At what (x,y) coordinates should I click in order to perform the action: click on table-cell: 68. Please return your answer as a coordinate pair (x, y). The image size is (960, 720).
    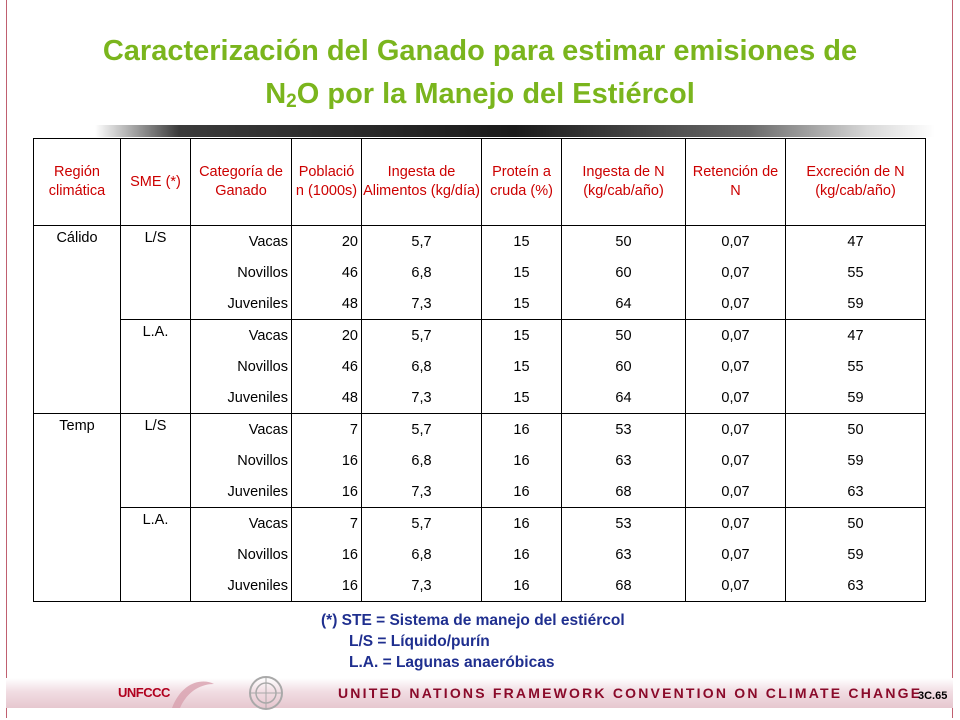
    Looking at the image, I should click on (623, 586).